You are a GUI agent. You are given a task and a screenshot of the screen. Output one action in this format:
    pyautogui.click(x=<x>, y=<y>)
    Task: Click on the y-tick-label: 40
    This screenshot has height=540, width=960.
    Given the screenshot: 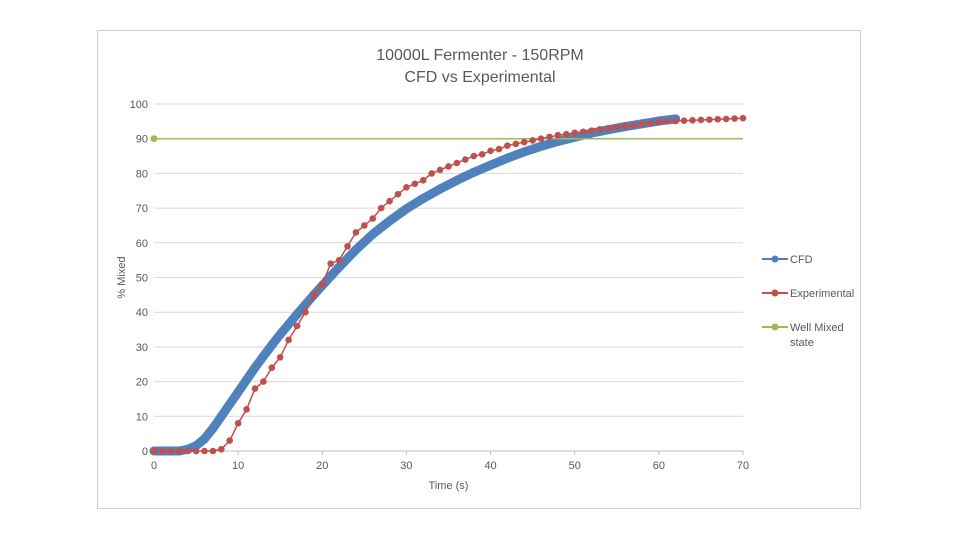 What is the action you would take?
    pyautogui.click(x=142, y=313)
    